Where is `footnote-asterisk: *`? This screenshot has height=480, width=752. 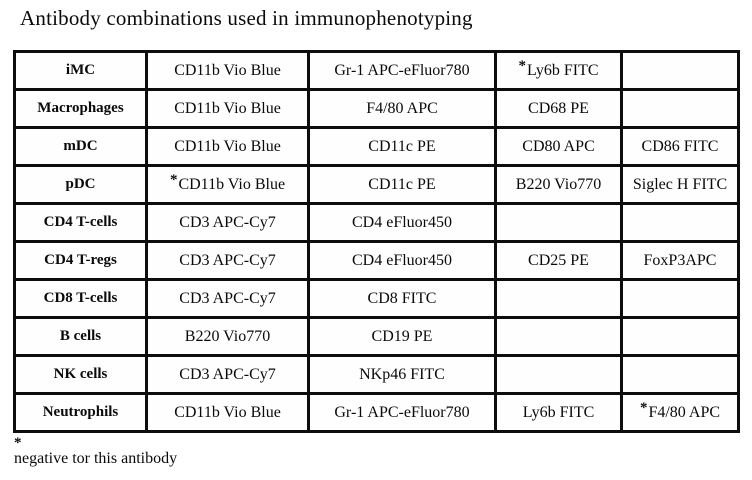
footnote-asterisk: * is located at coordinates (18, 443).